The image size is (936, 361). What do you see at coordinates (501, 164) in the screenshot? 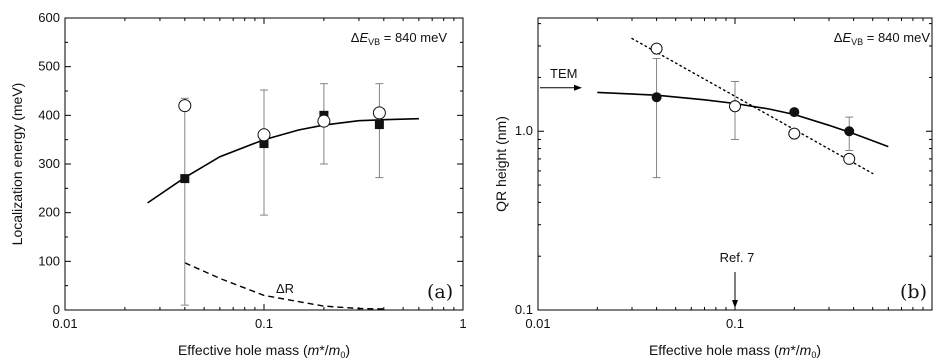
I see `y-axis-label-b: QR height (nm)` at bounding box center [501, 164].